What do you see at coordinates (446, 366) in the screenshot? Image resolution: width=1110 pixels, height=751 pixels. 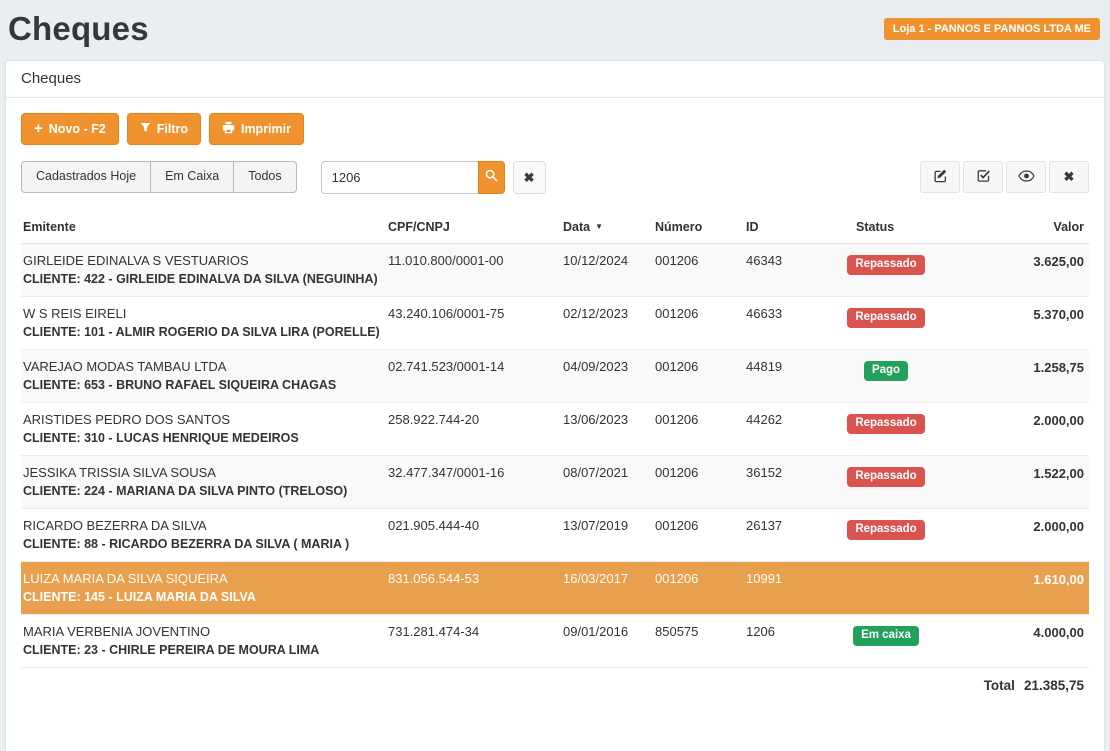 I see `cpf-cnpj-cell: 02.741.523/0001-14` at bounding box center [446, 366].